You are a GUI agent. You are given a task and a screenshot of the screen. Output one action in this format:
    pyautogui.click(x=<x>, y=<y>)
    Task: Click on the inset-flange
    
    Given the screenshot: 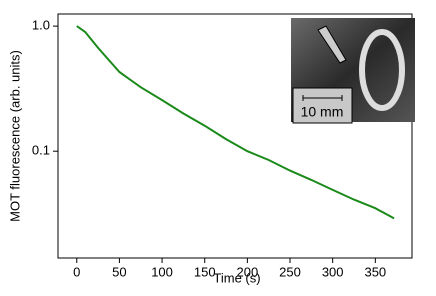 What is the action you would take?
    pyautogui.click(x=382, y=70)
    